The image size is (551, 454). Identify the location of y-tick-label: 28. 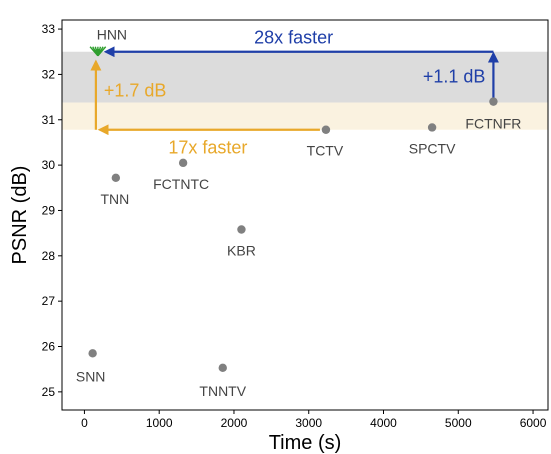
(49, 256).